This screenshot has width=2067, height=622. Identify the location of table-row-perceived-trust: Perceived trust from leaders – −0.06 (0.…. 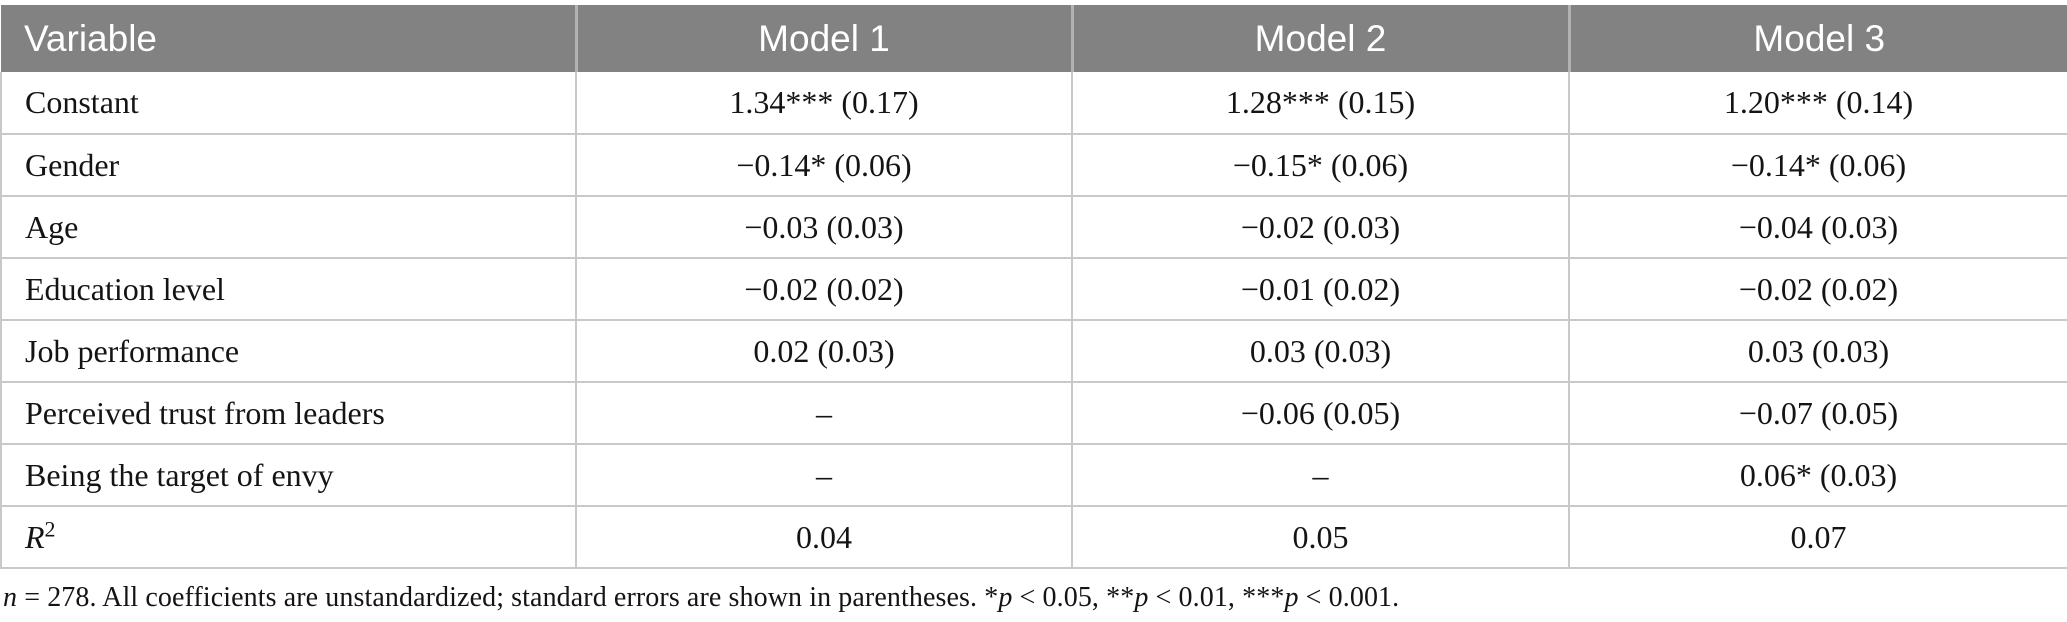
(1033, 413).